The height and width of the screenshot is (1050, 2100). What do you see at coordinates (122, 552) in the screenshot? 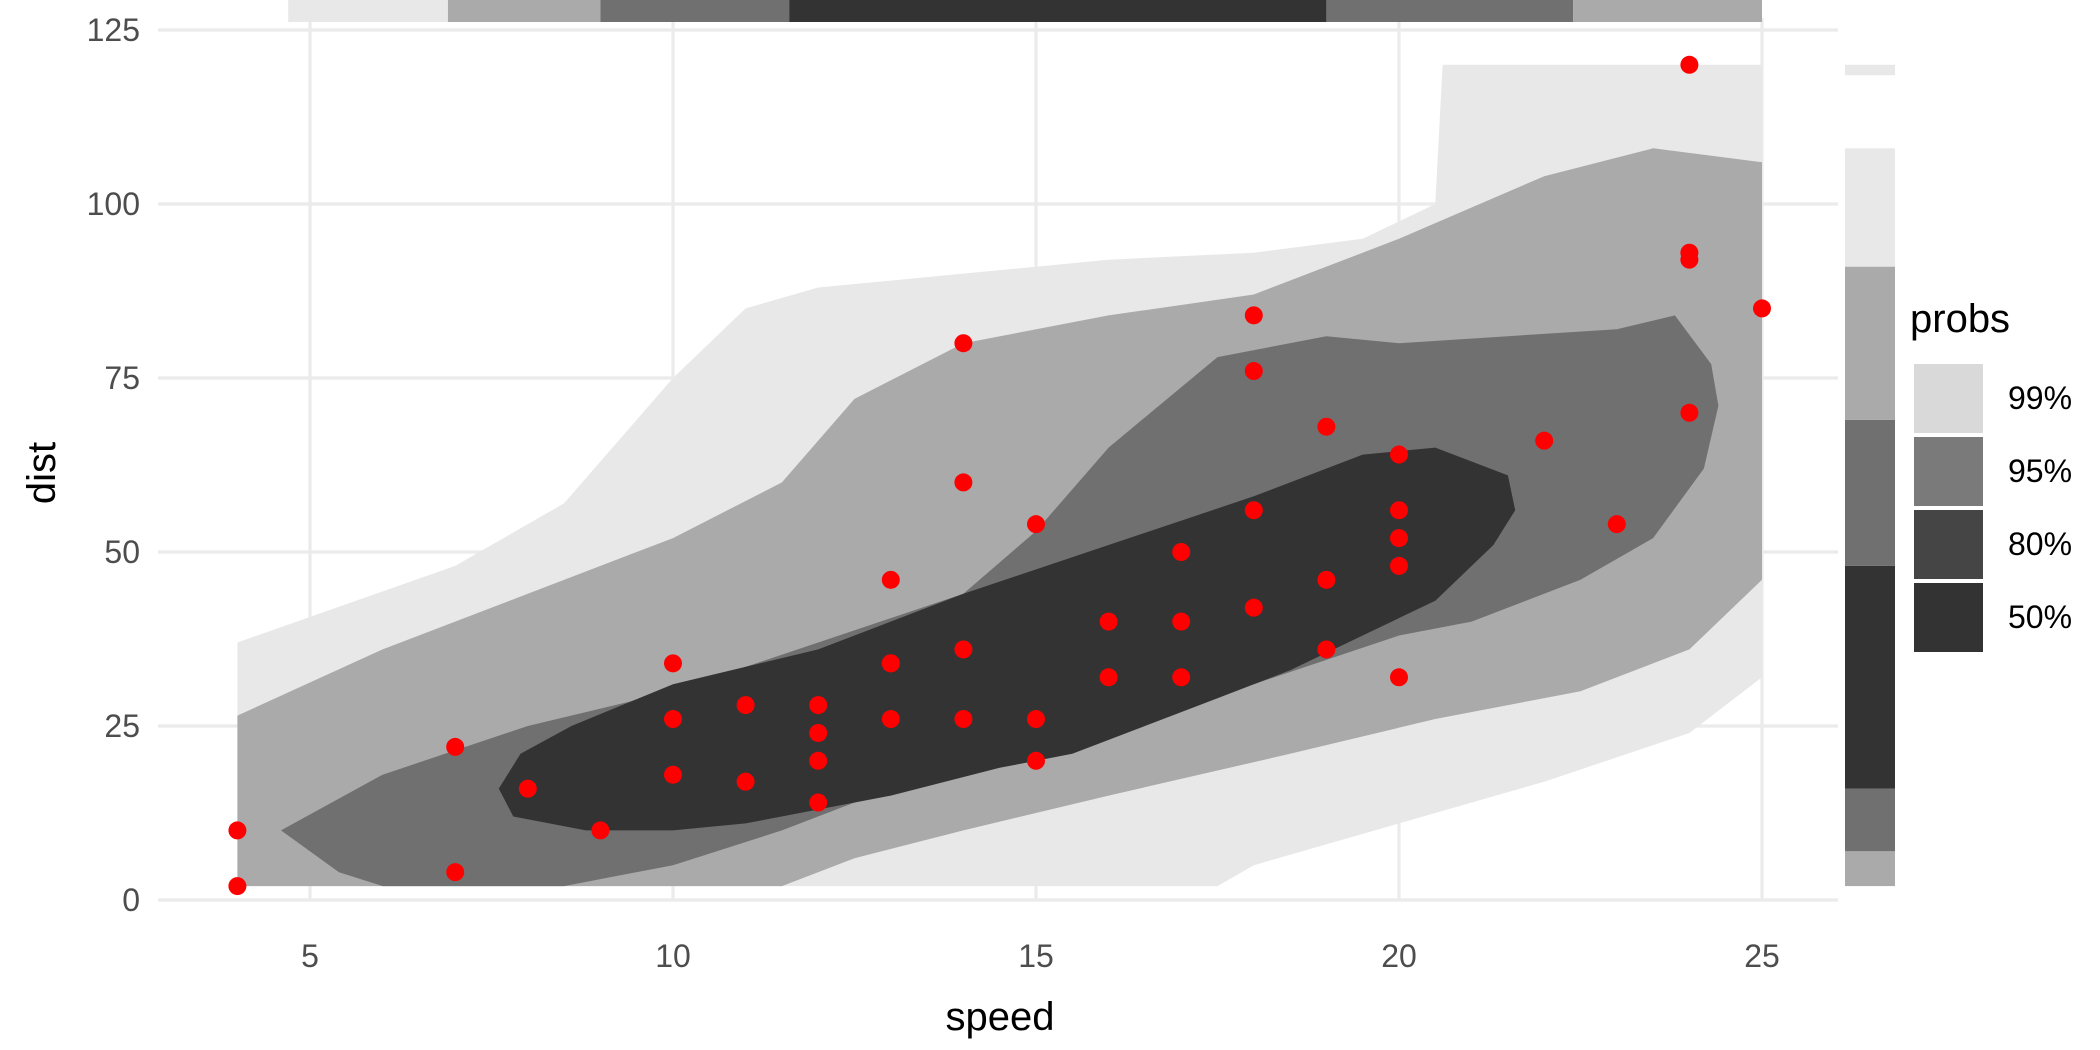
I see `y-tick-label: 50` at bounding box center [122, 552].